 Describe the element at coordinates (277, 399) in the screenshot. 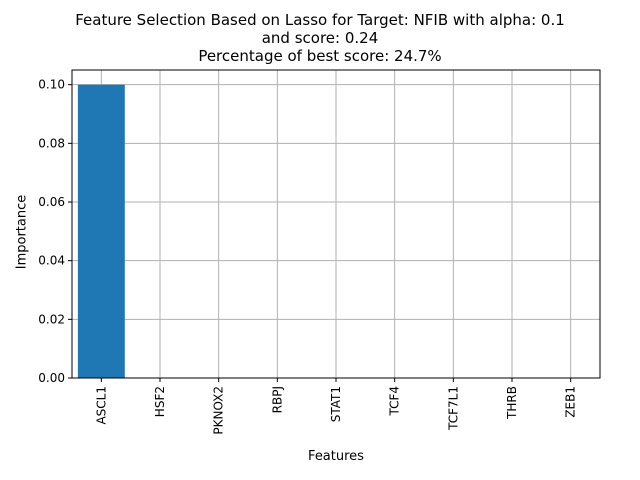

I see `x-tick-label: RBPJ` at that location.